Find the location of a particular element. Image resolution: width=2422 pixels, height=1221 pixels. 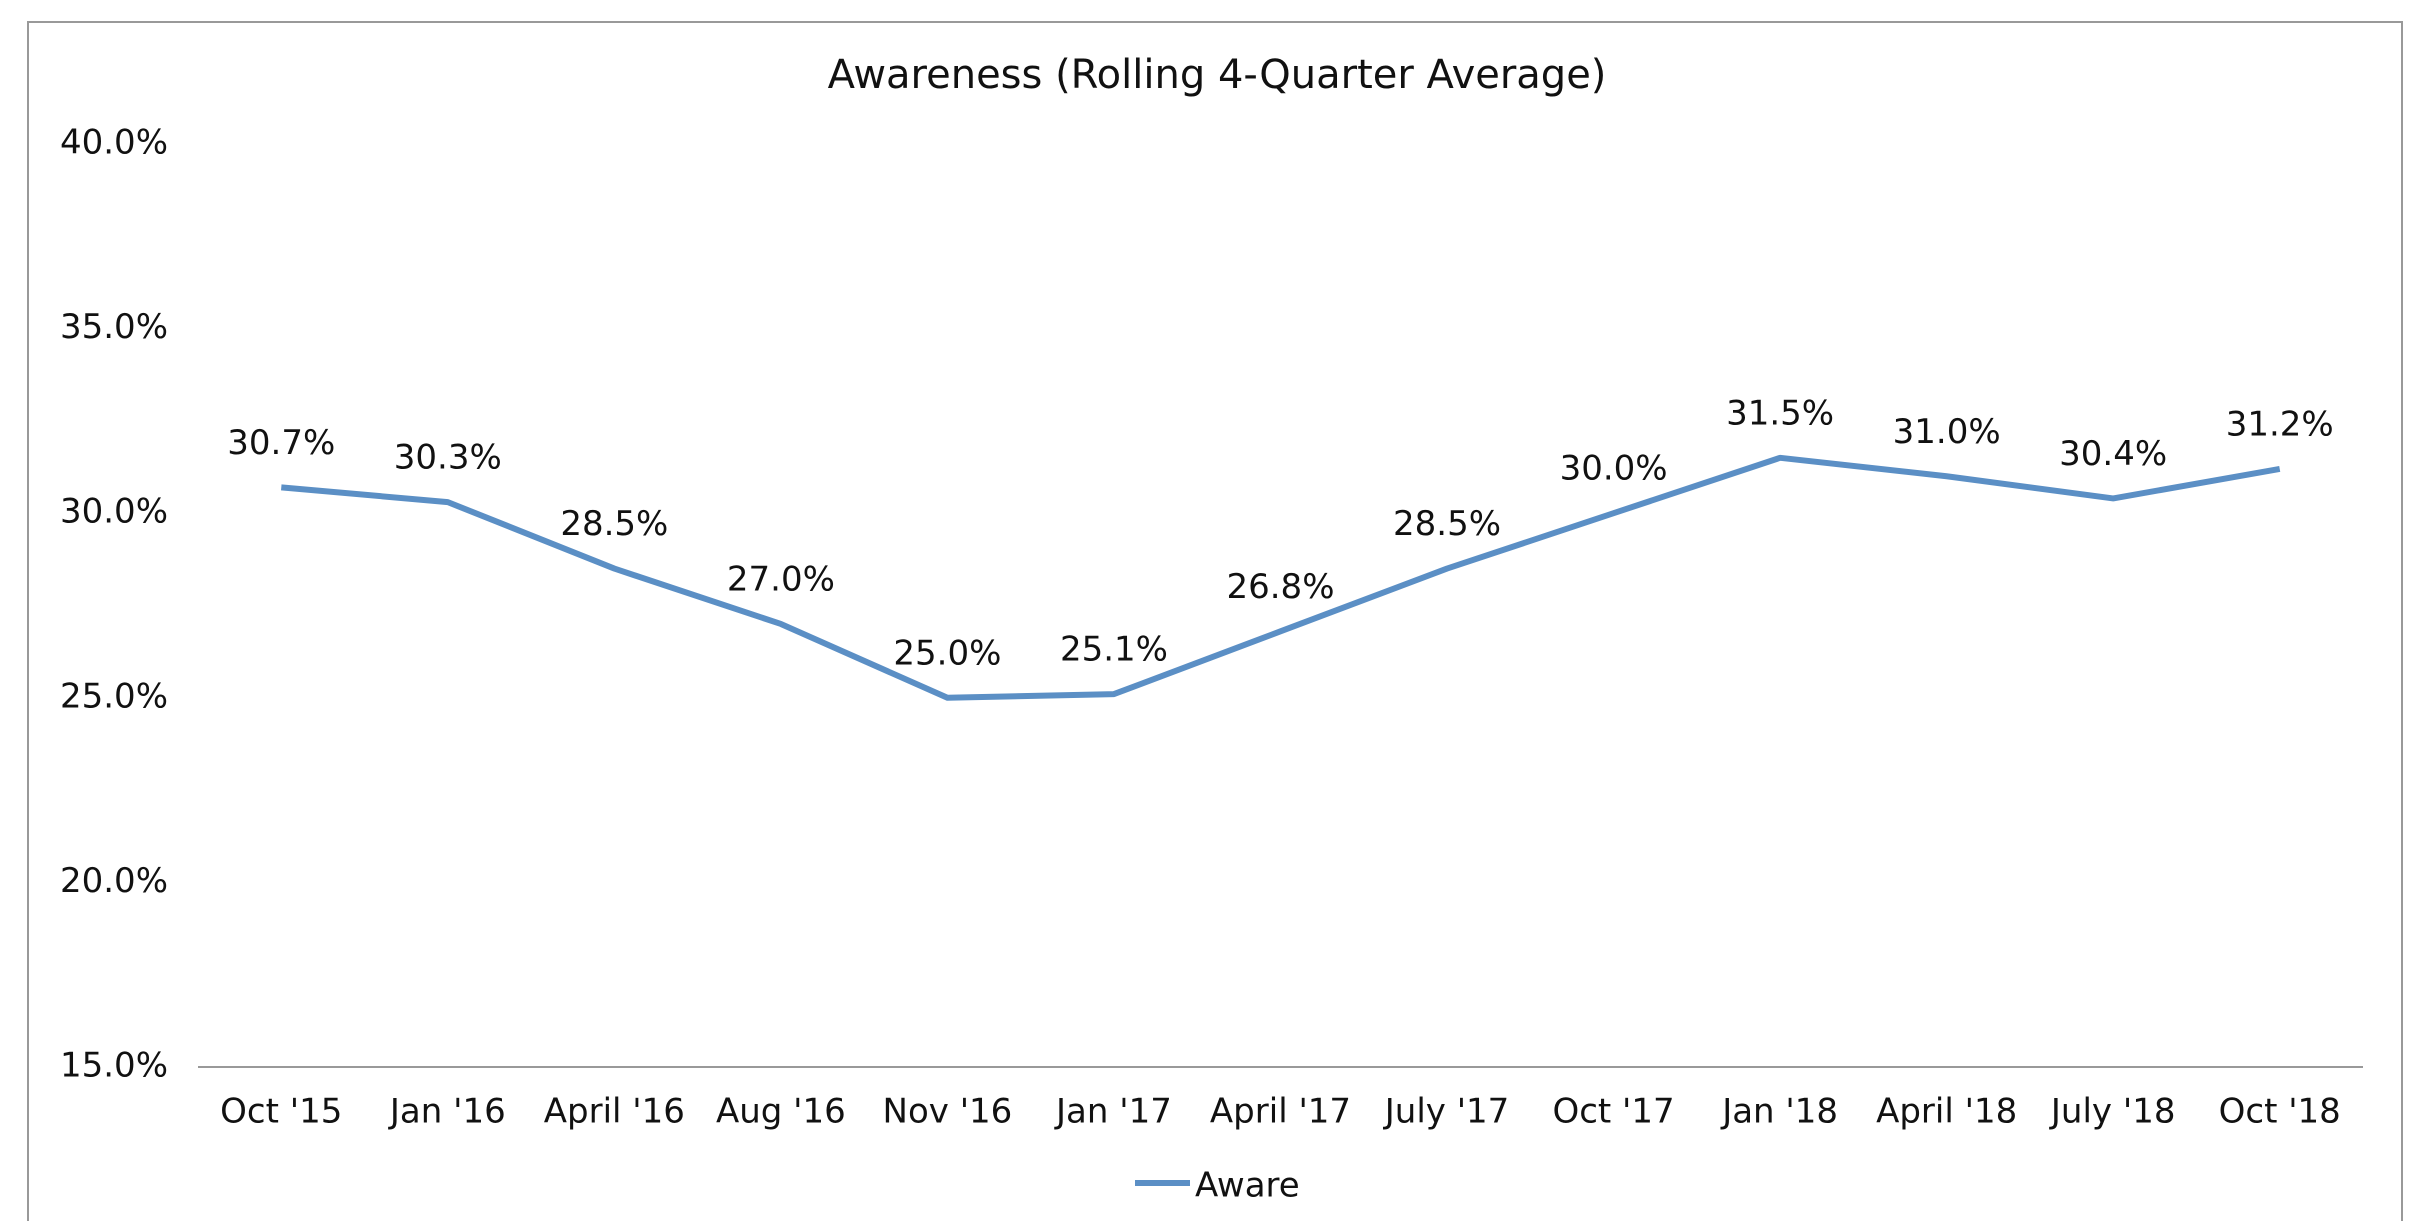

chart-title: Awareness (Rolling 4-Quarter Average) is located at coordinates (1217, 75).